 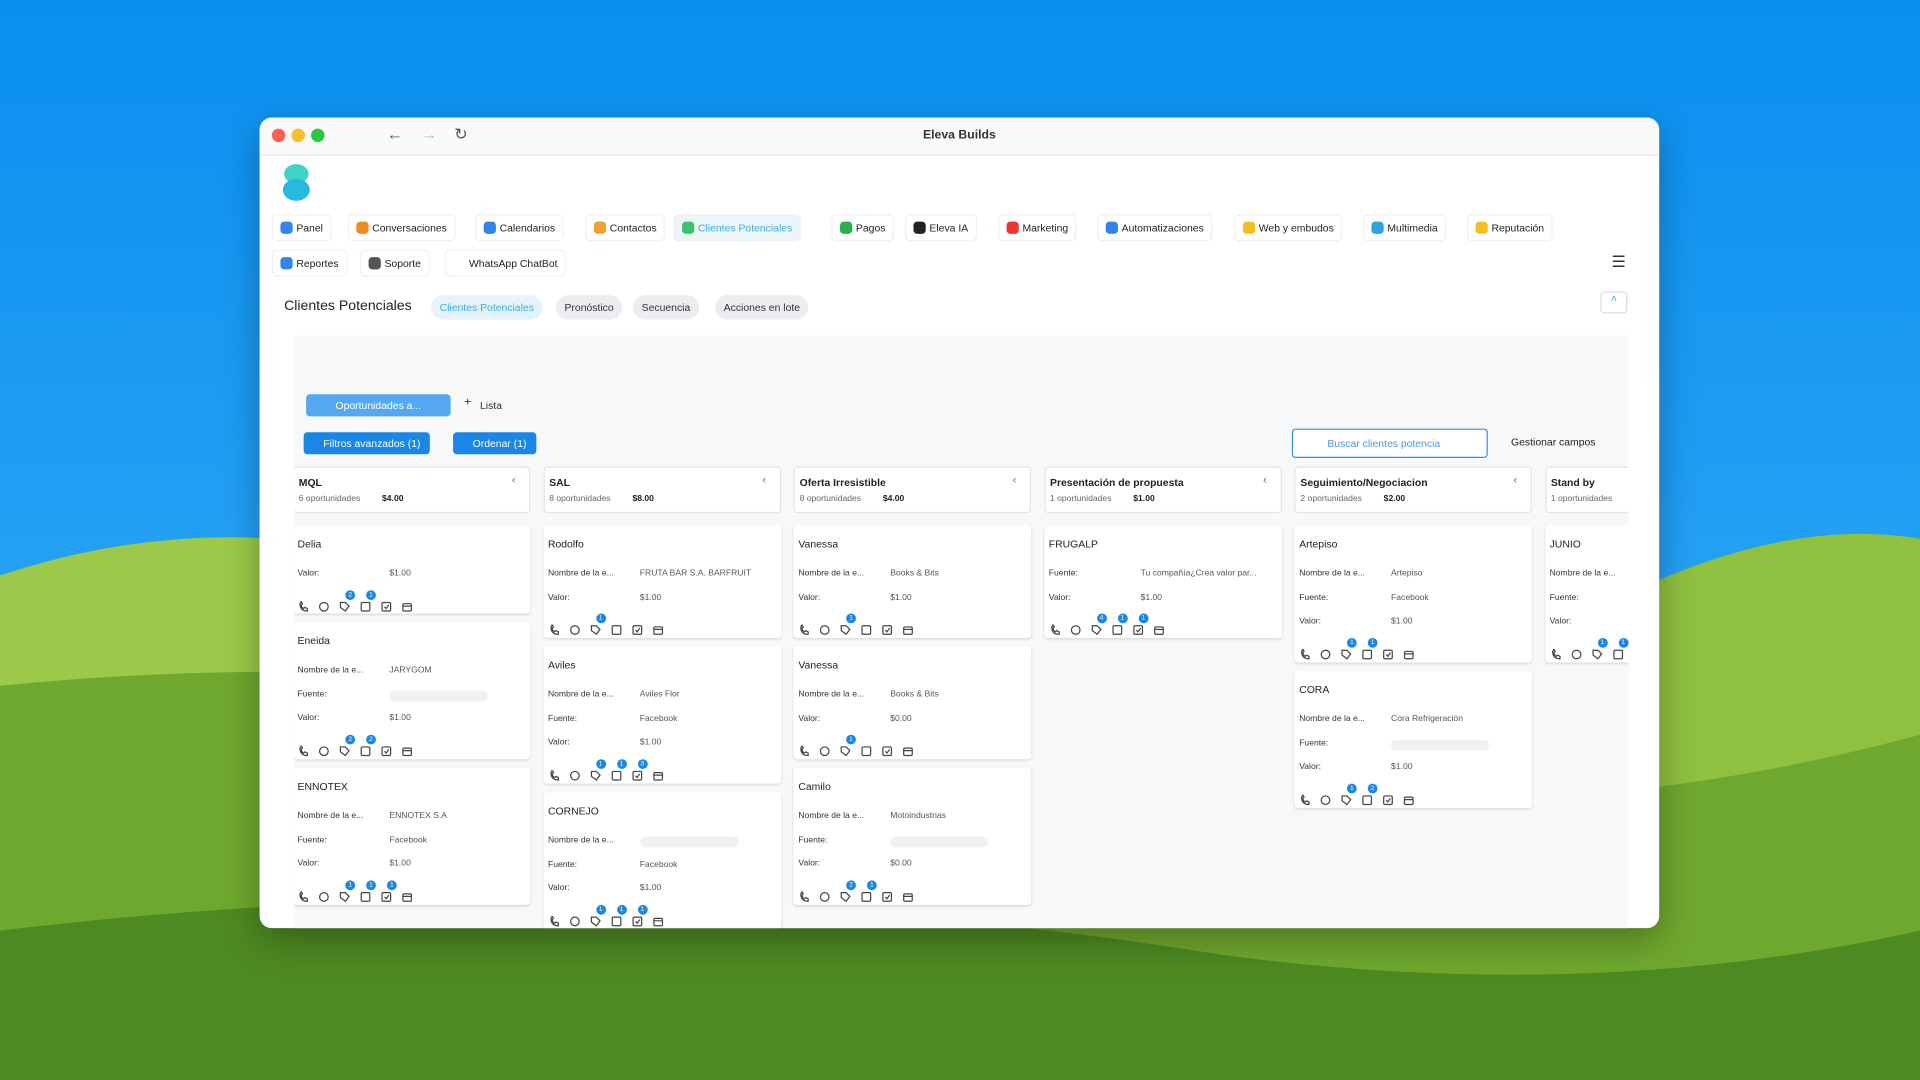 What do you see at coordinates (519, 228) in the screenshot?
I see `nav-item: Calendarios` at bounding box center [519, 228].